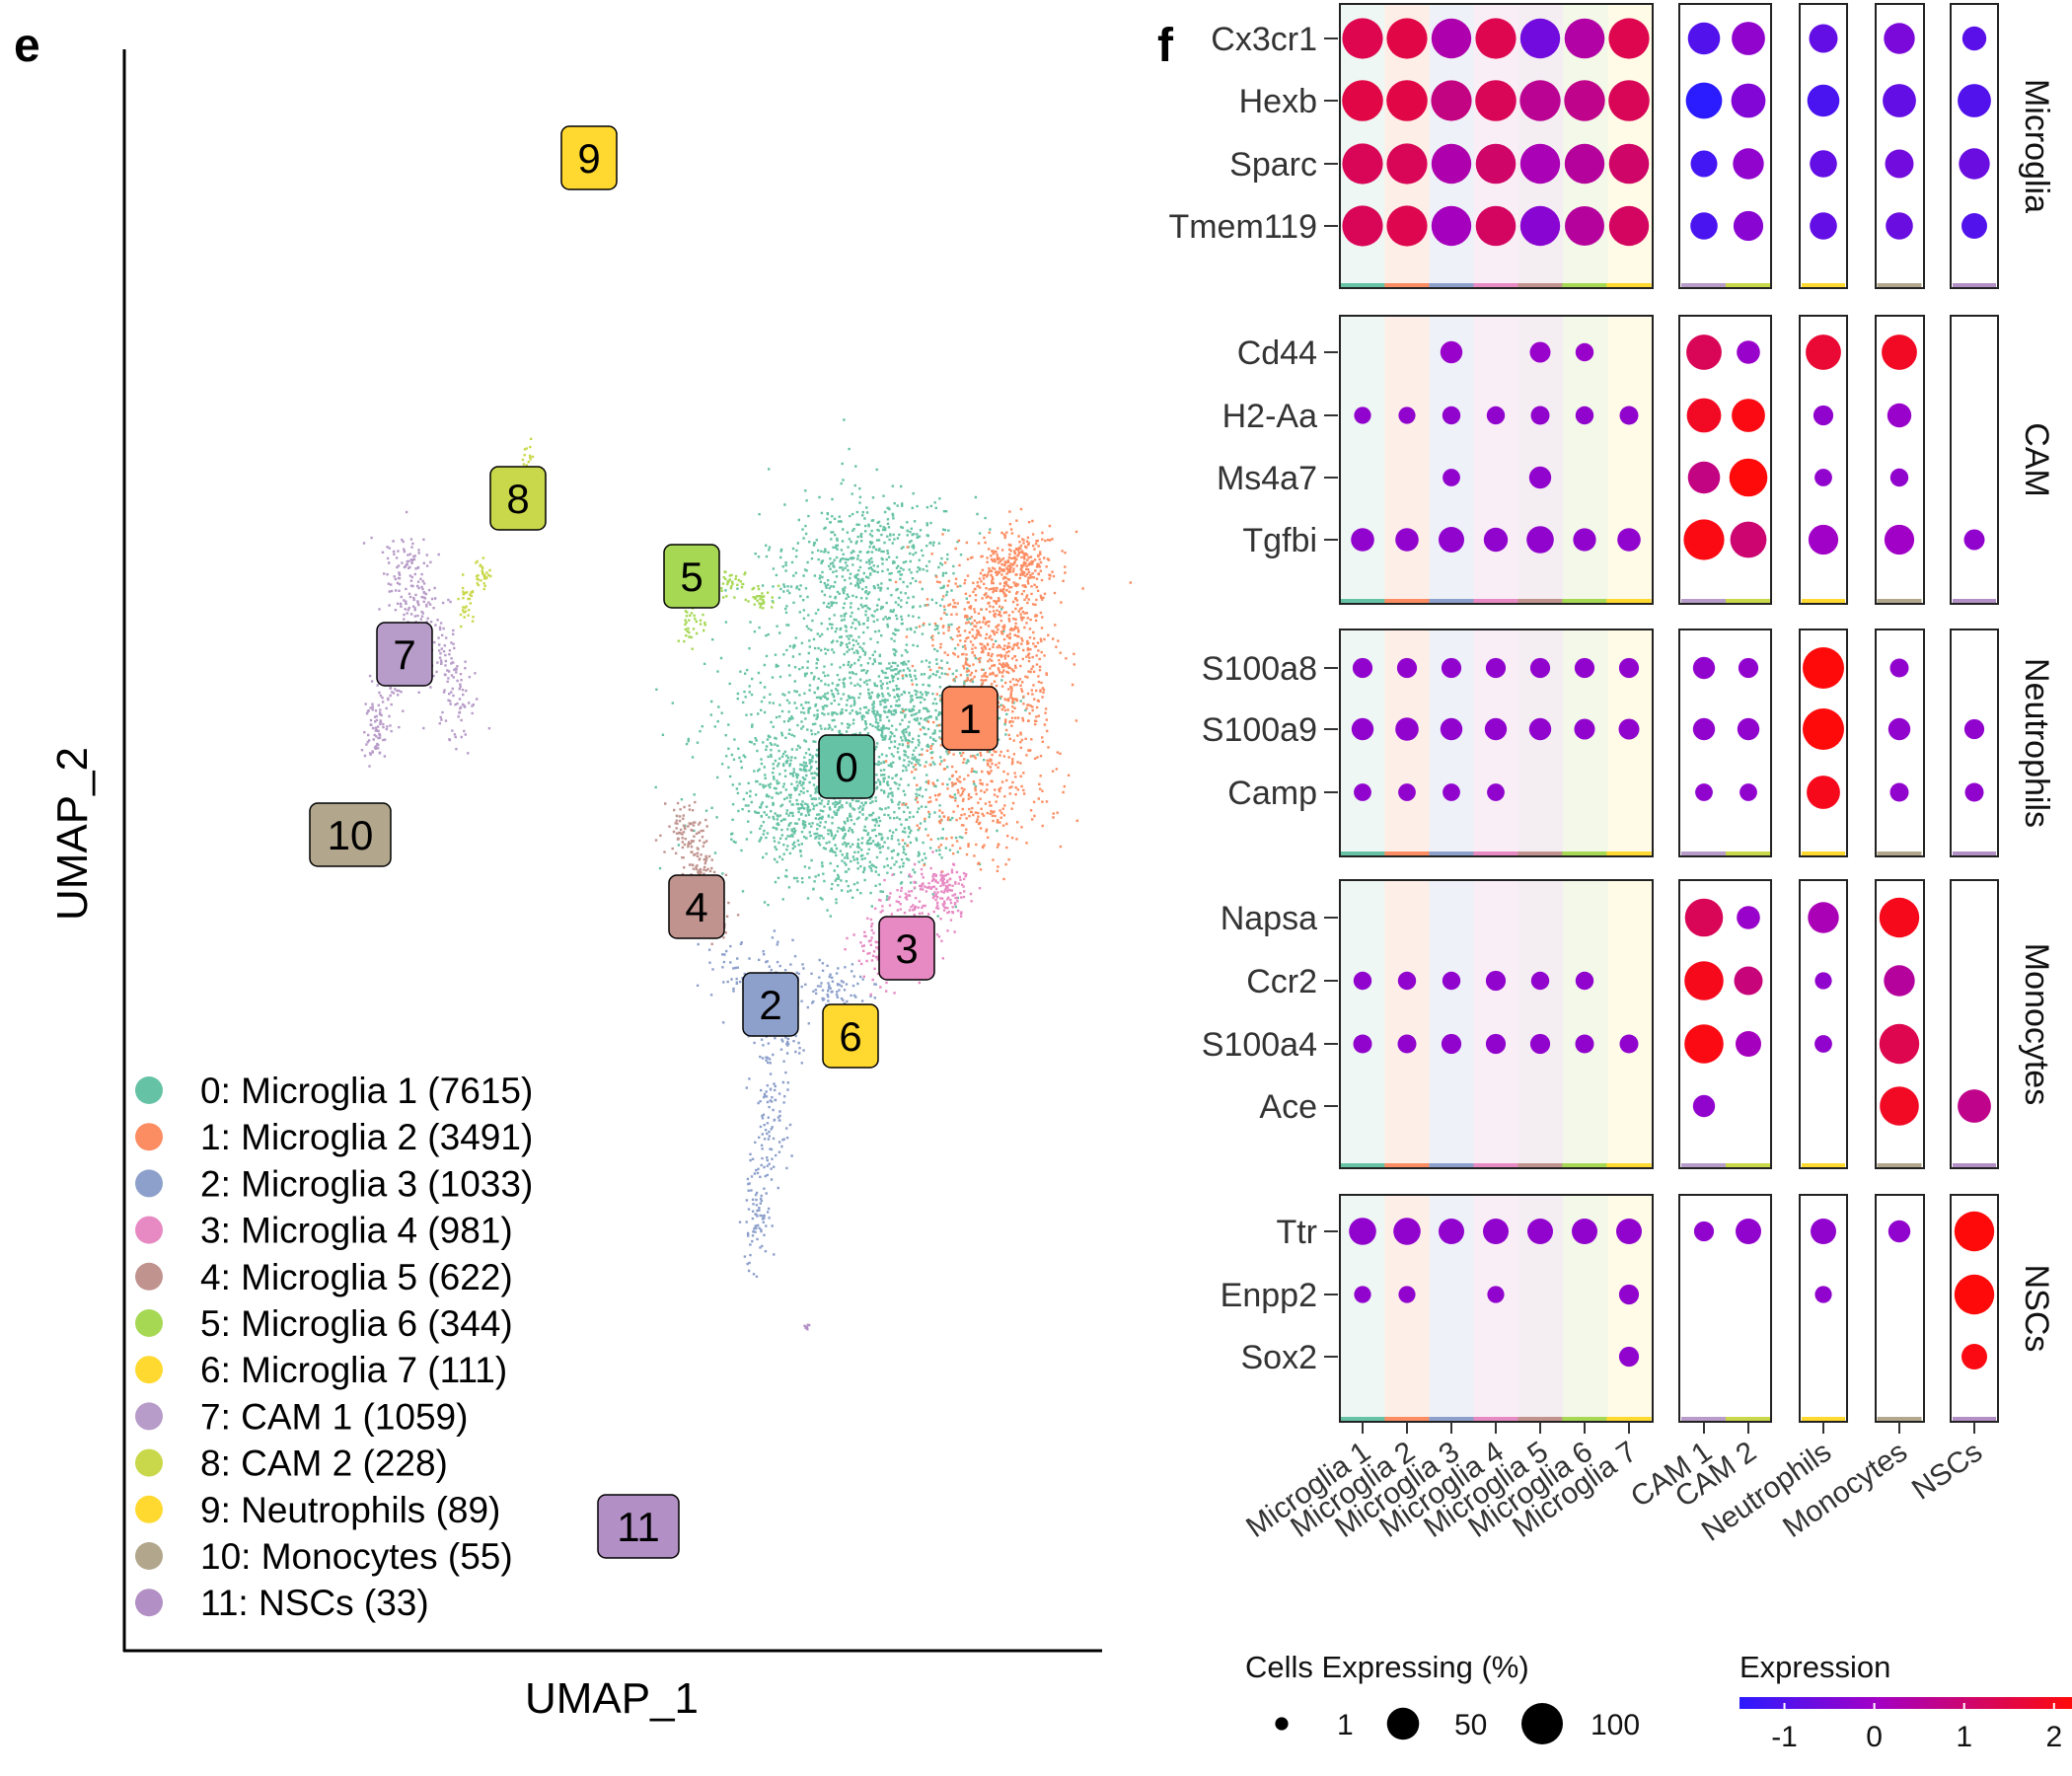 The width and height of the screenshot is (2072, 1776). I want to click on legend-item-10: 10: Monocytes (55), so click(324, 1557).